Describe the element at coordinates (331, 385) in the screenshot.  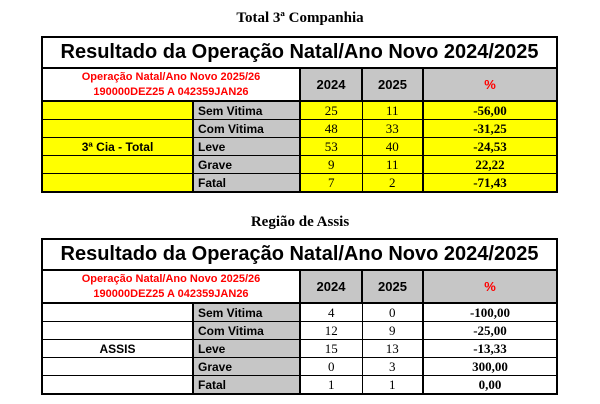
I see `value-2024: 1` at that location.